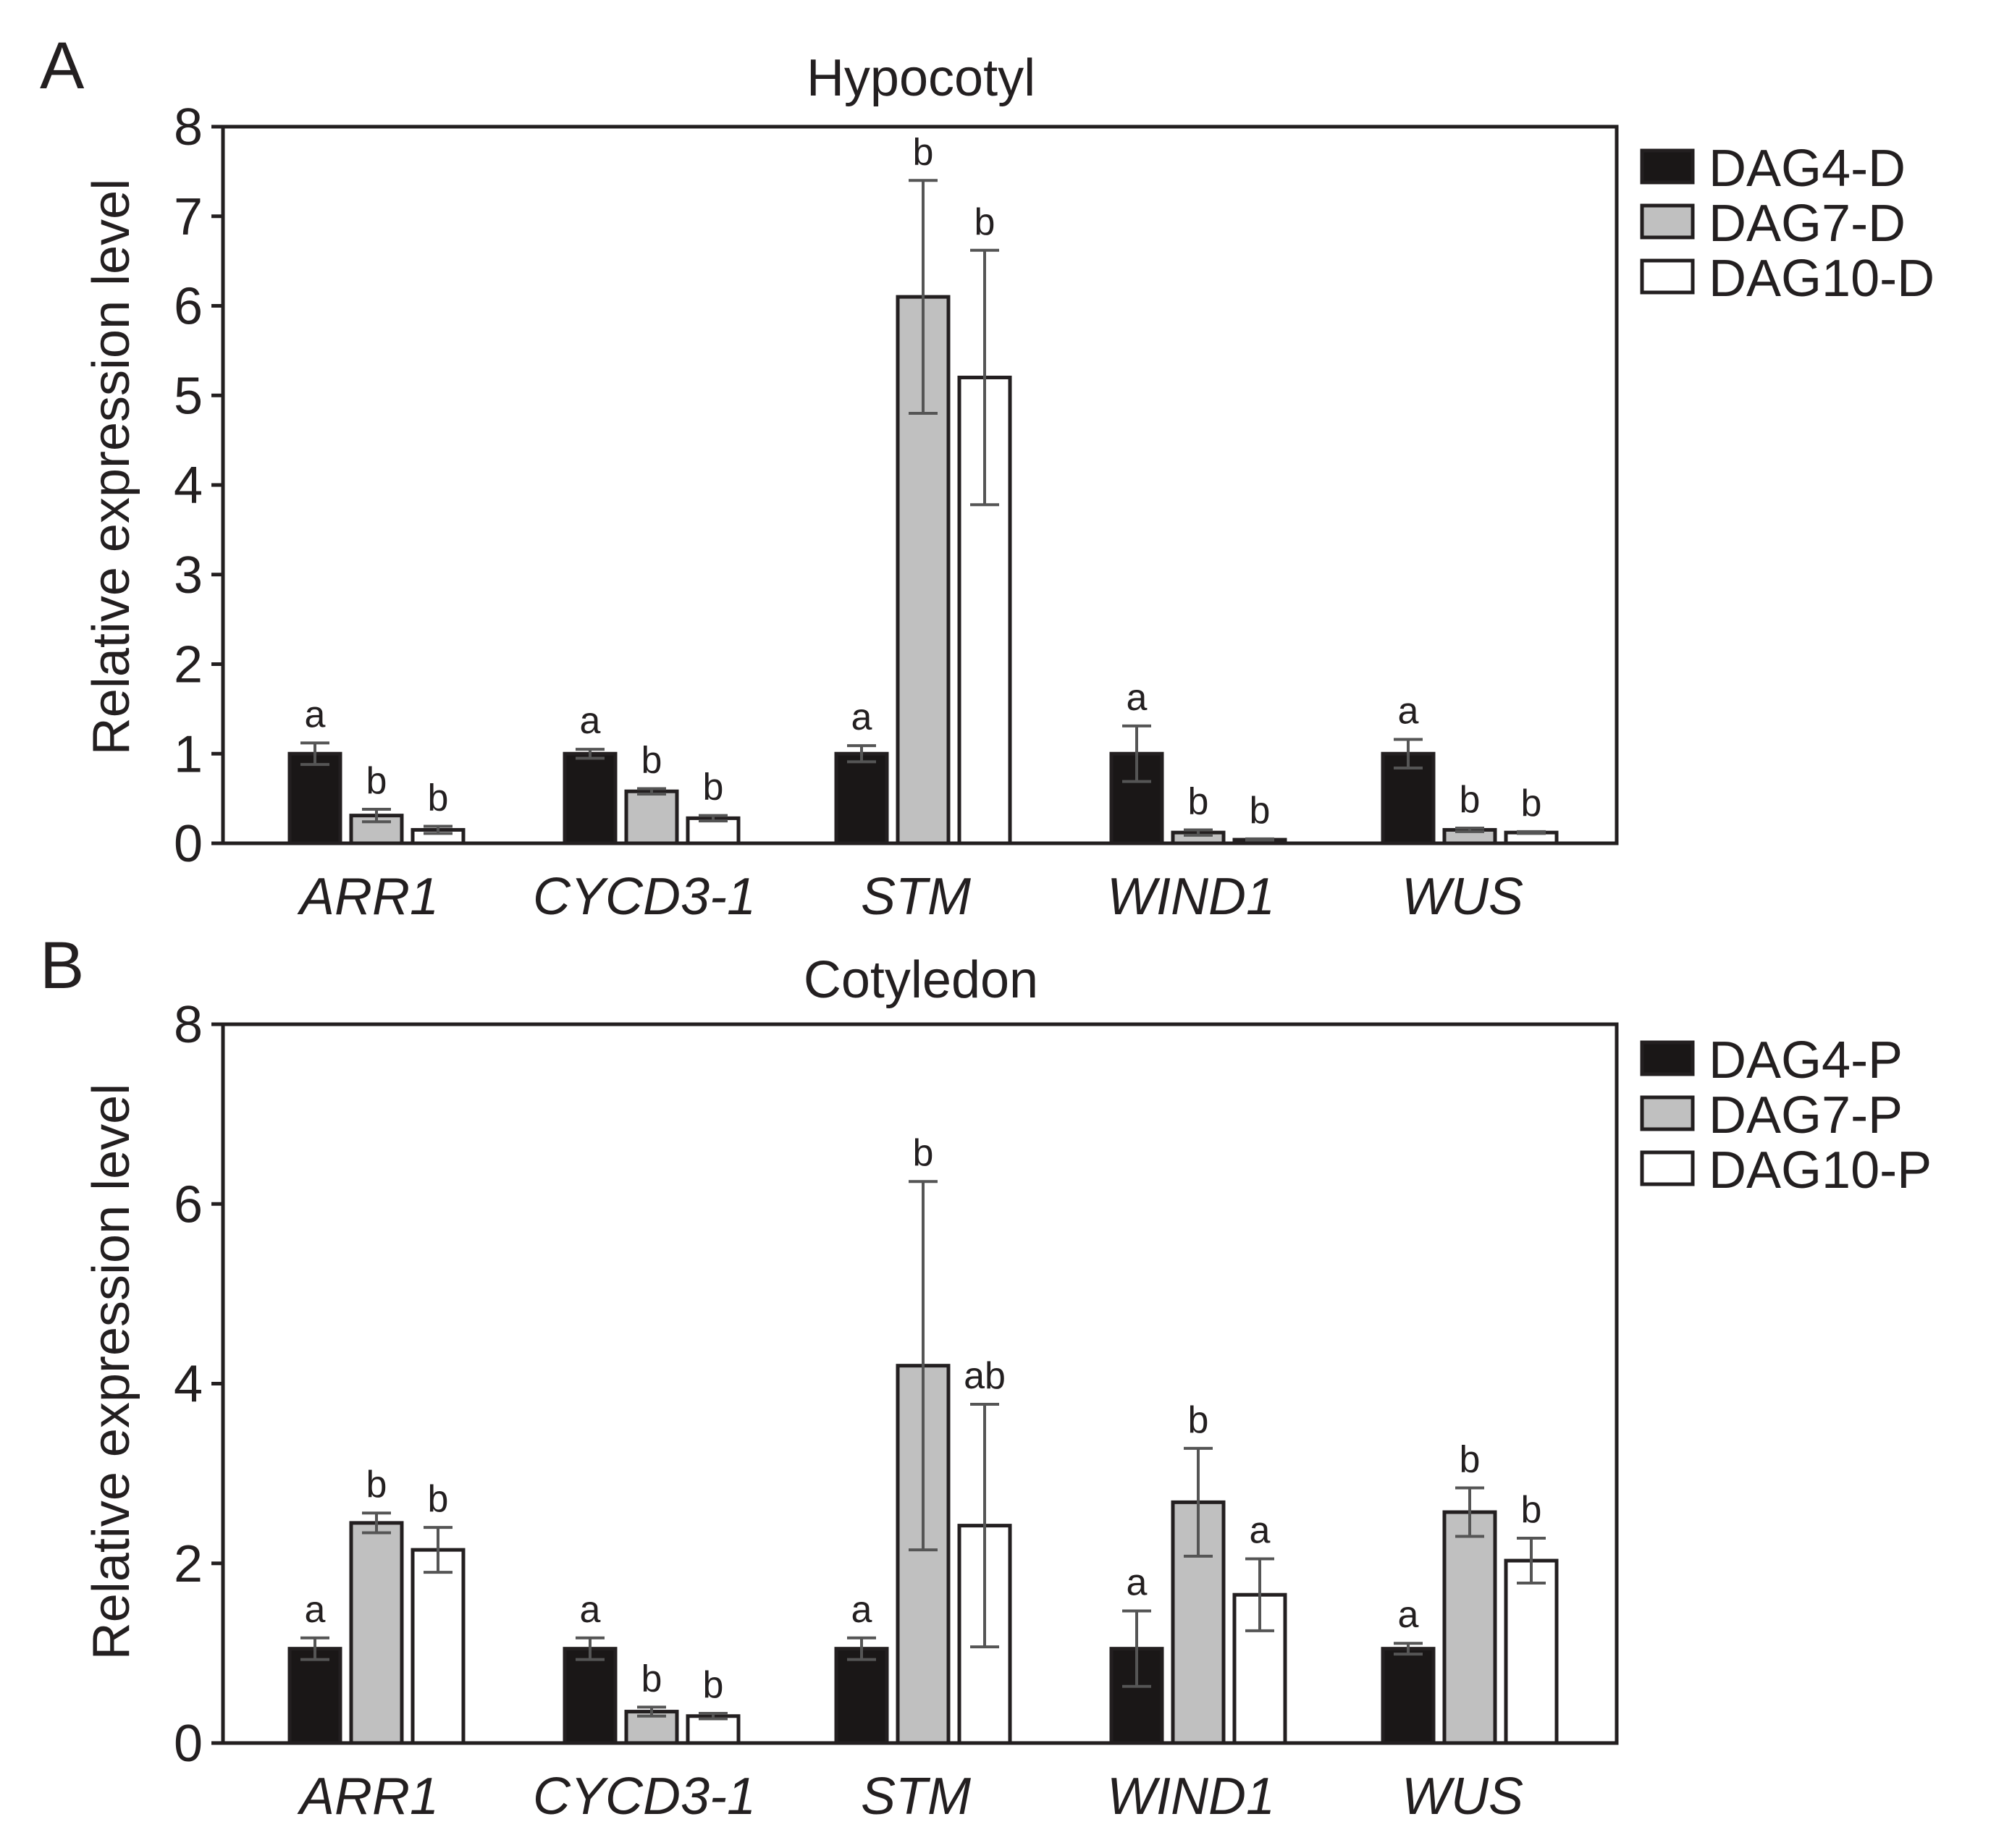 This screenshot has height=1848, width=1991. What do you see at coordinates (1807, 169) in the screenshot?
I see `legend-label: DAG4-D` at bounding box center [1807, 169].